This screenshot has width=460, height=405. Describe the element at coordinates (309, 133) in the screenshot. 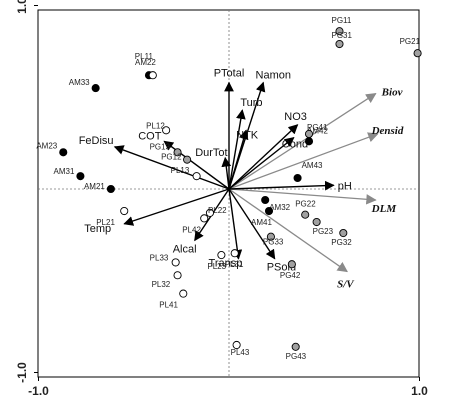

I see `site-point-pg41` at that location.